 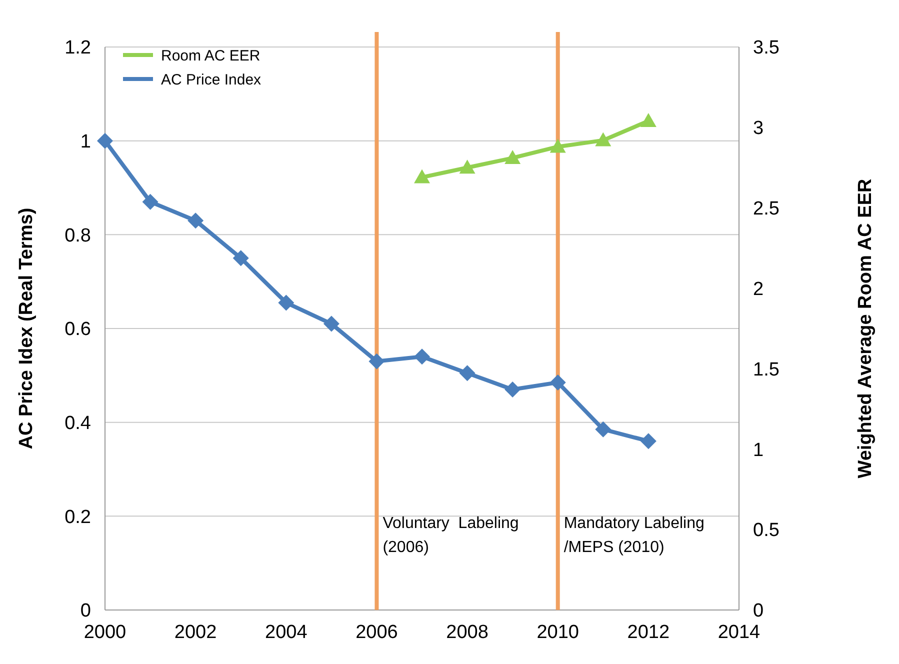 What do you see at coordinates (758, 129) in the screenshot?
I see `y2-tick-label: 3` at bounding box center [758, 129].